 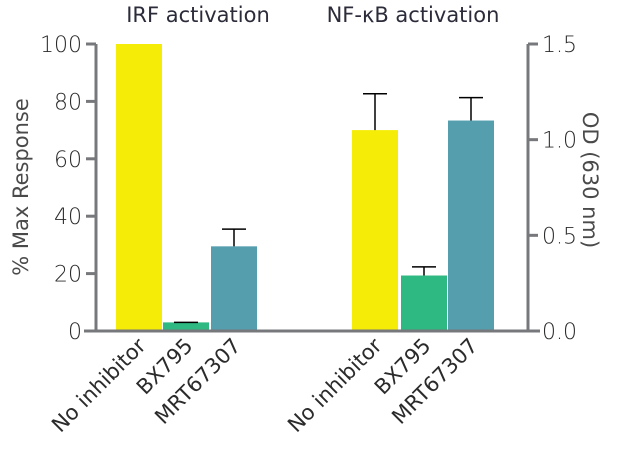 I want to click on left-tick-label: 80, so click(x=68, y=102).